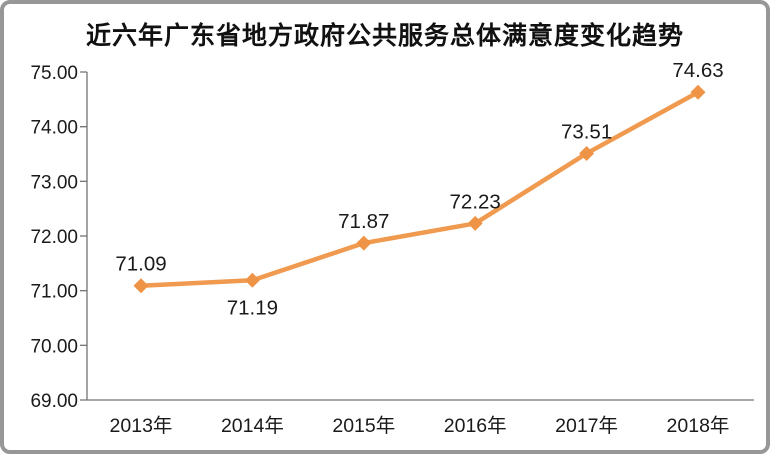  Describe the element at coordinates (475, 201) in the screenshot. I see `data-label: 72.23` at that location.